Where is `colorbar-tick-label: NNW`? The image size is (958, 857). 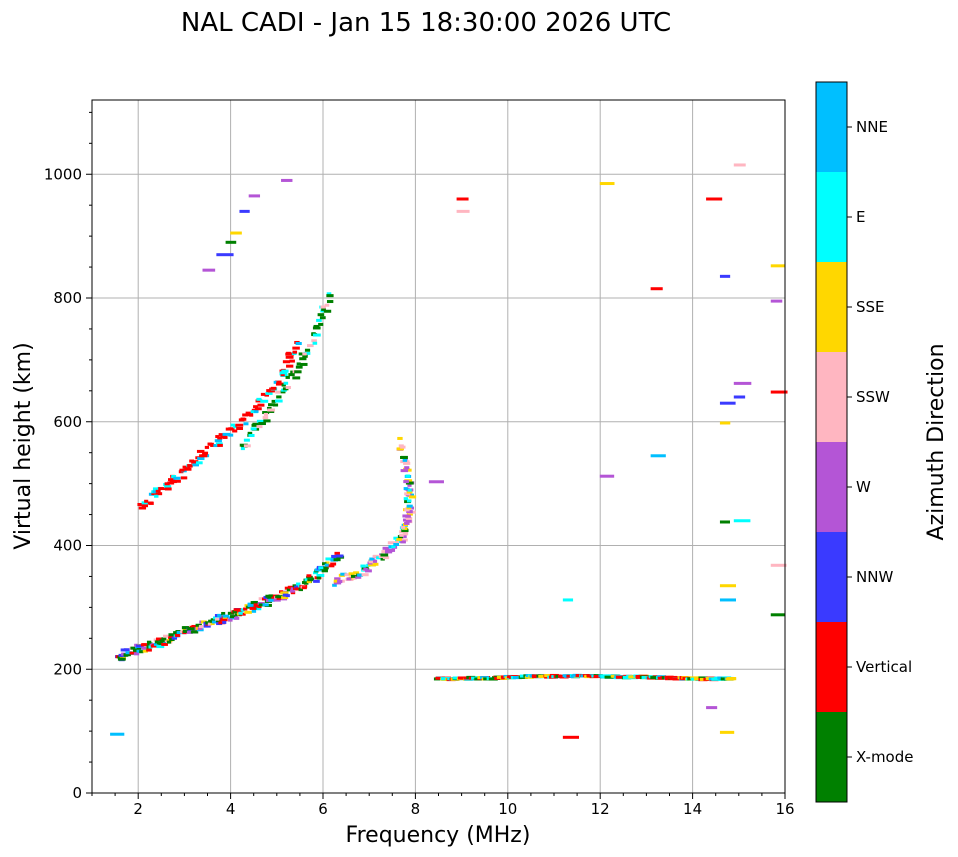 colorbar-tick-label: NNW is located at coordinates (874, 577).